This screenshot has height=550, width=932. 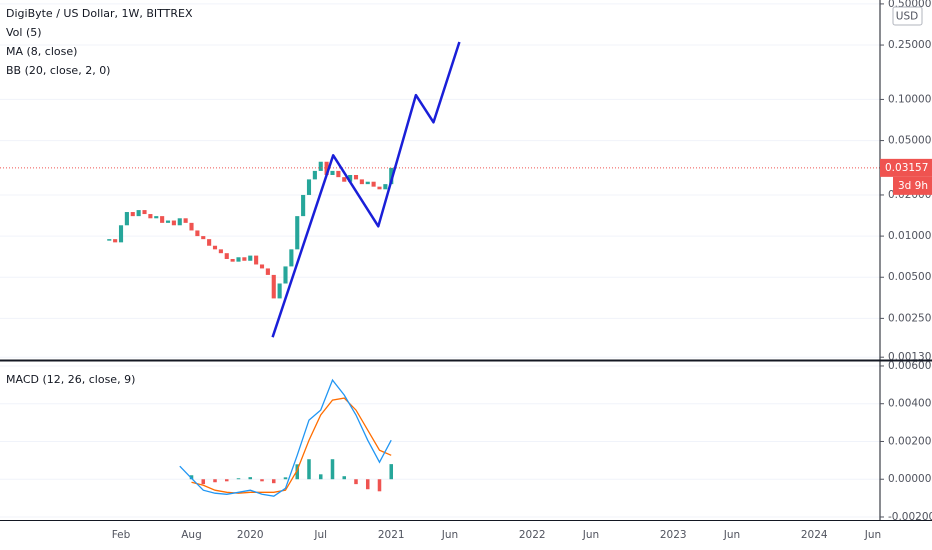 I want to click on price-axis, so click(x=906, y=275).